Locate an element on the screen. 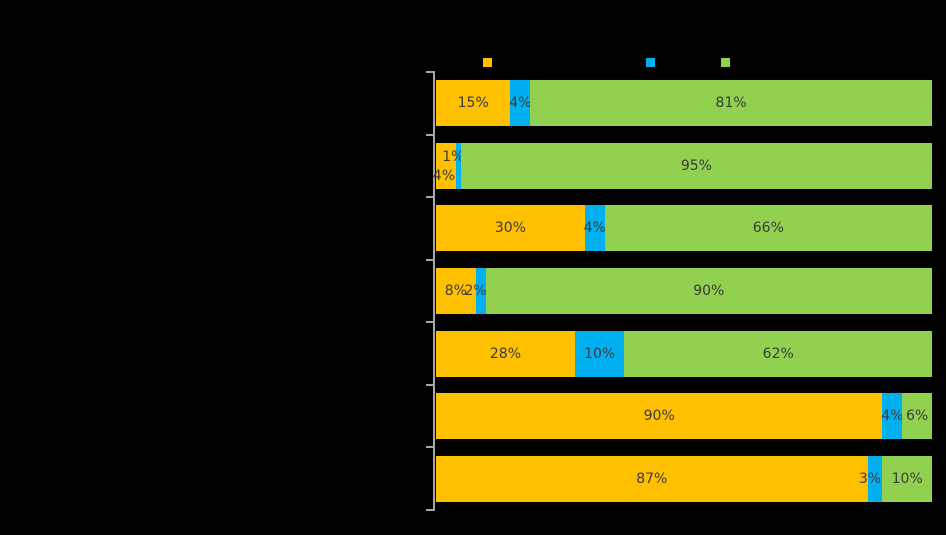 The width and height of the screenshot is (946, 535). value-label: 30% is located at coordinates (510, 228).